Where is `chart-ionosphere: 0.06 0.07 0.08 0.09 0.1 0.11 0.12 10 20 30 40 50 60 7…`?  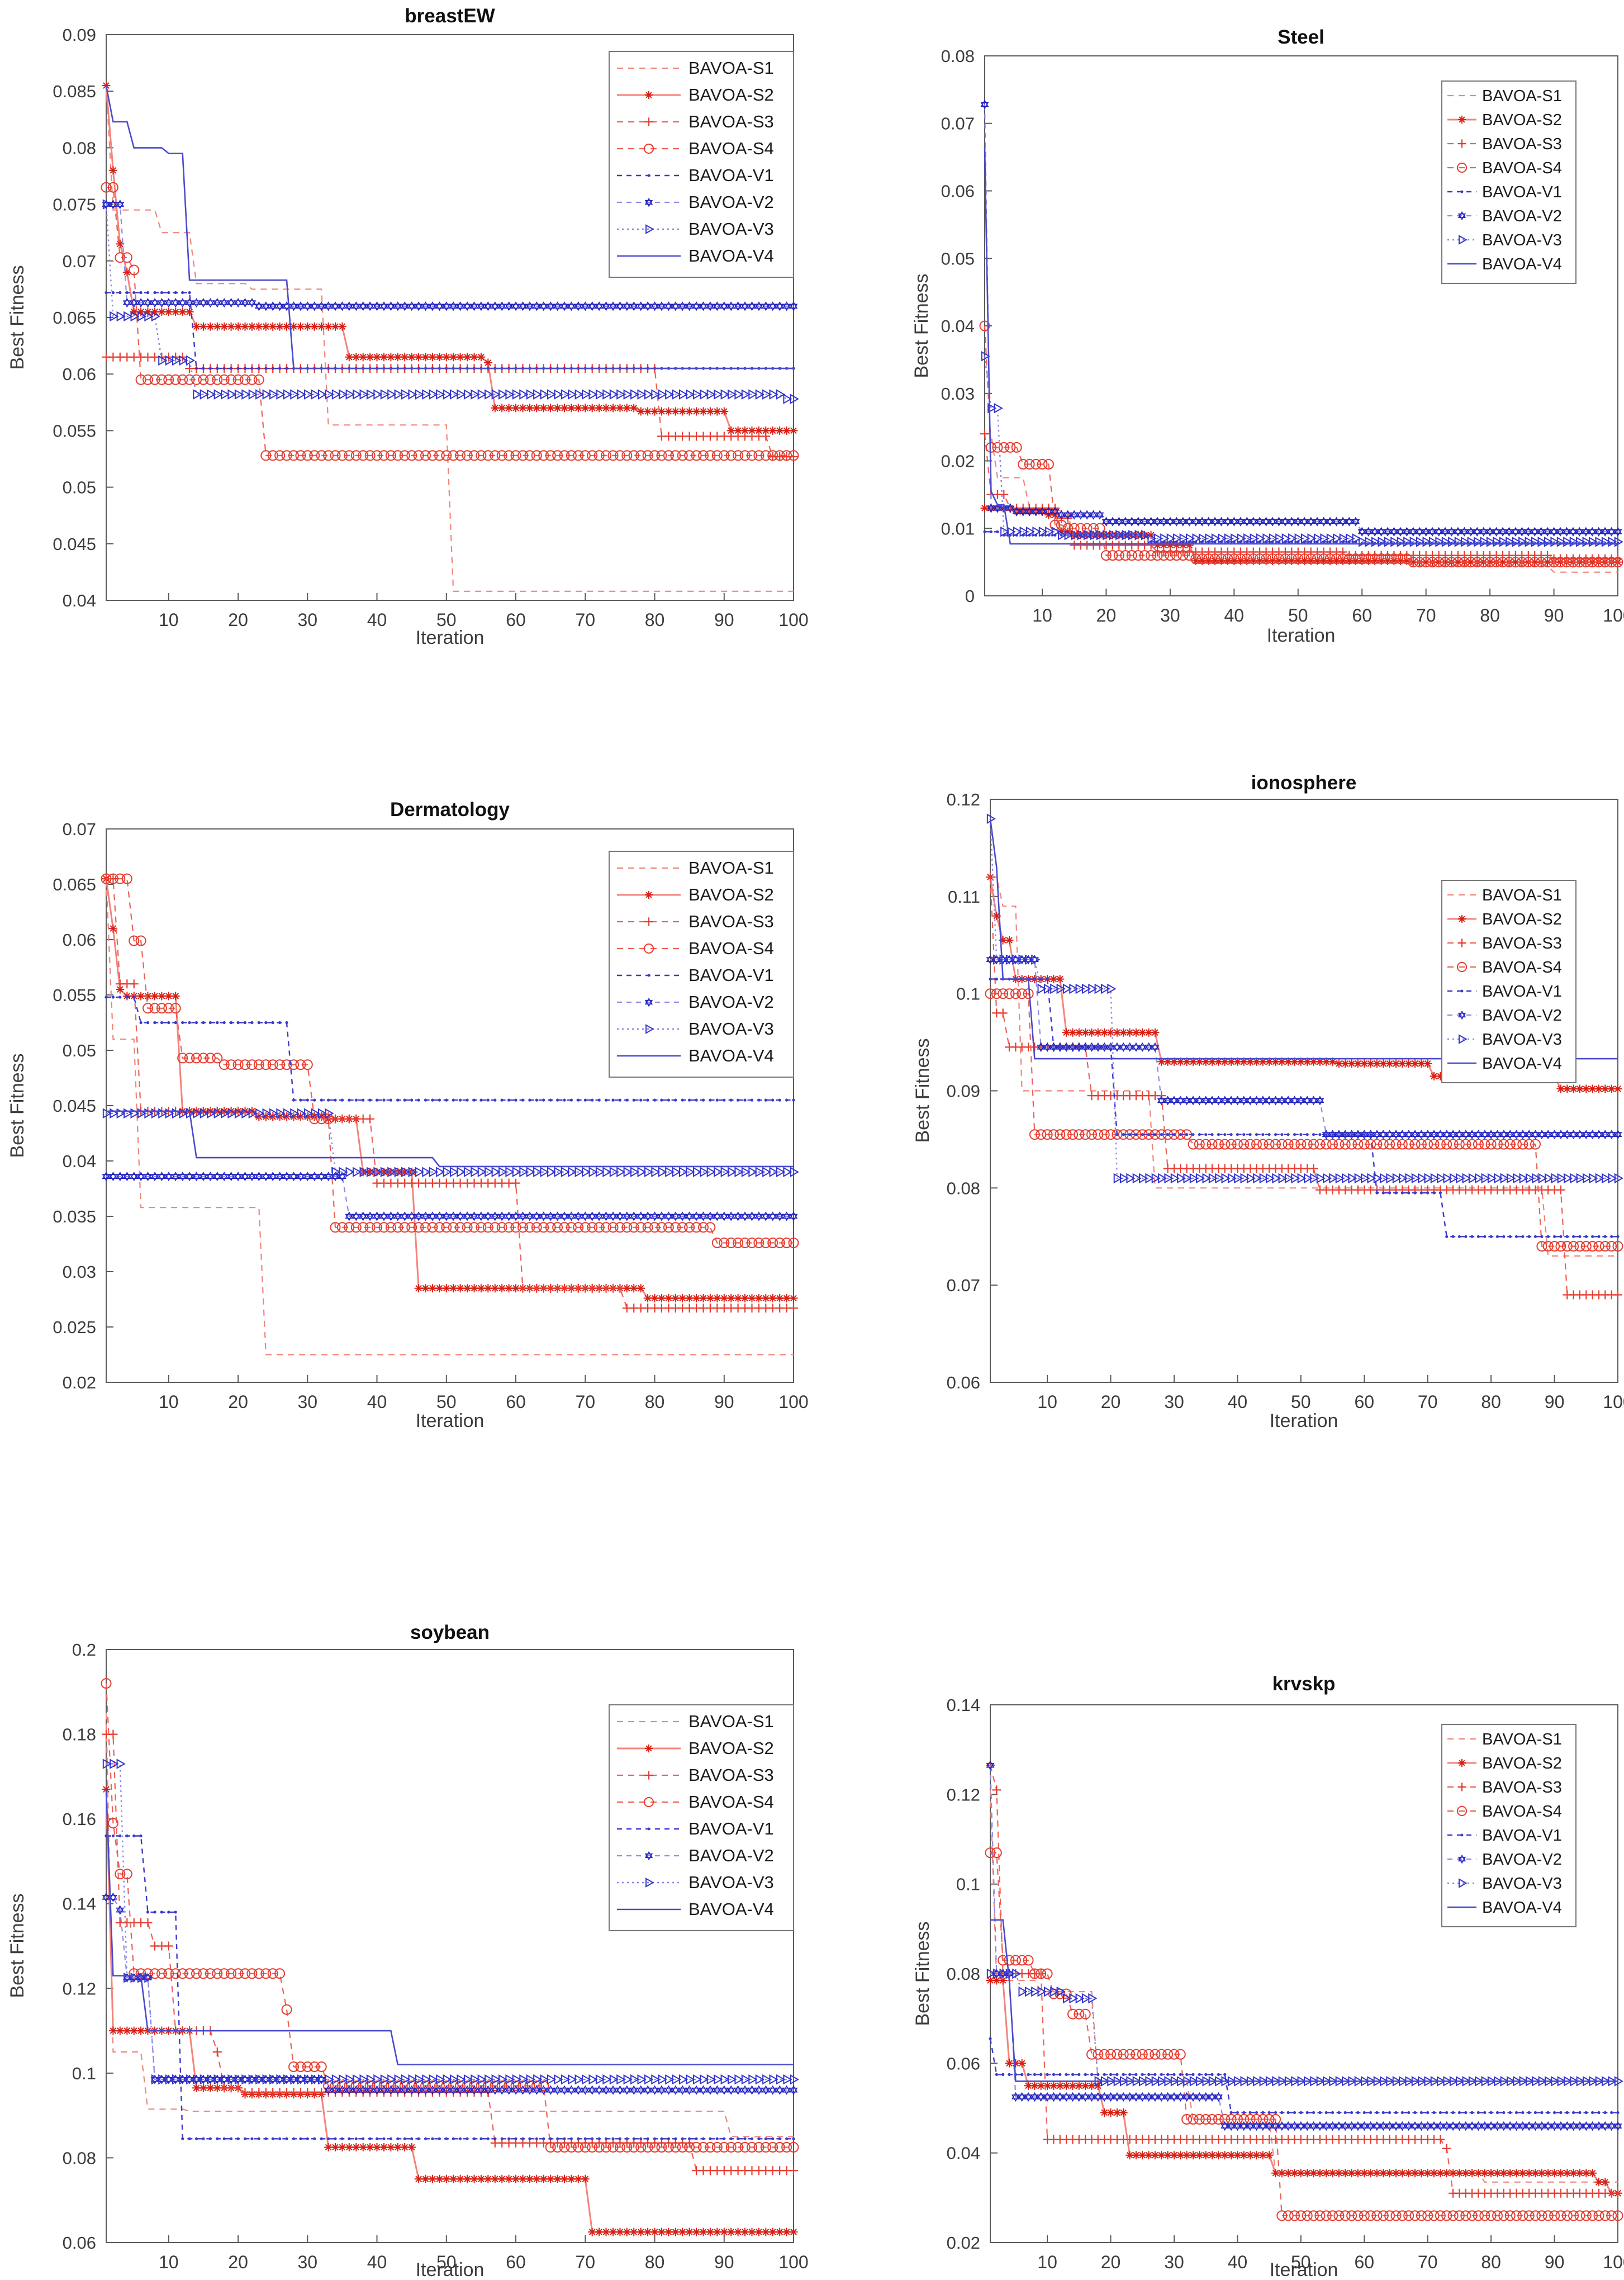
chart-ionosphere: 0.06 0.07 0.08 0.09 0.1 0.11 0.12 10 20 30 40 50 60 7… is located at coordinates (1268, 1101).